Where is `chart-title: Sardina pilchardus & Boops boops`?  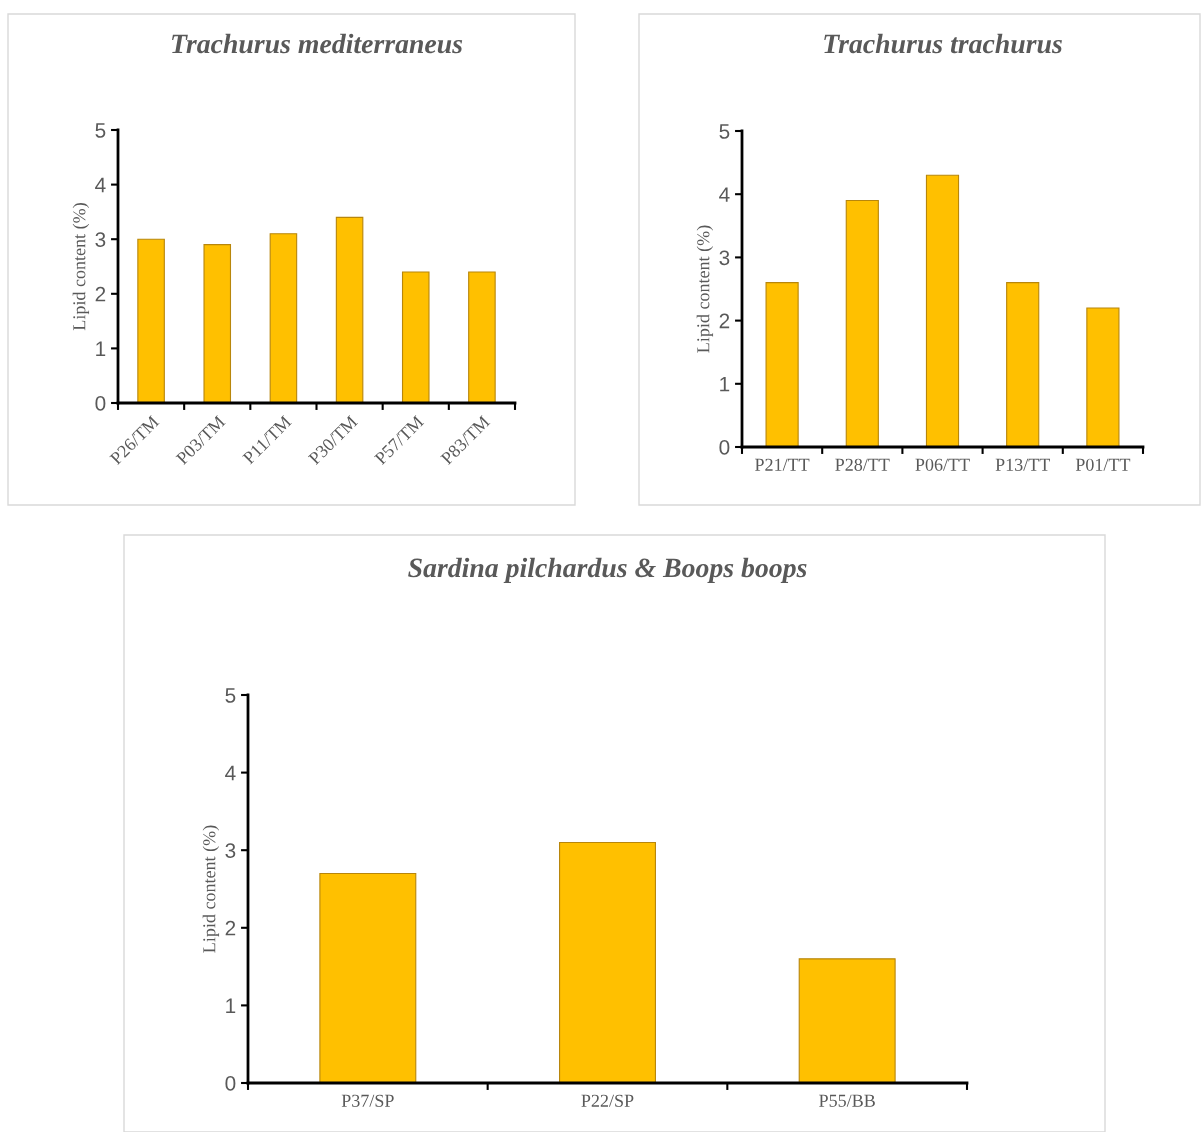 chart-title: Sardina pilchardus & Boops boops is located at coordinates (607, 570).